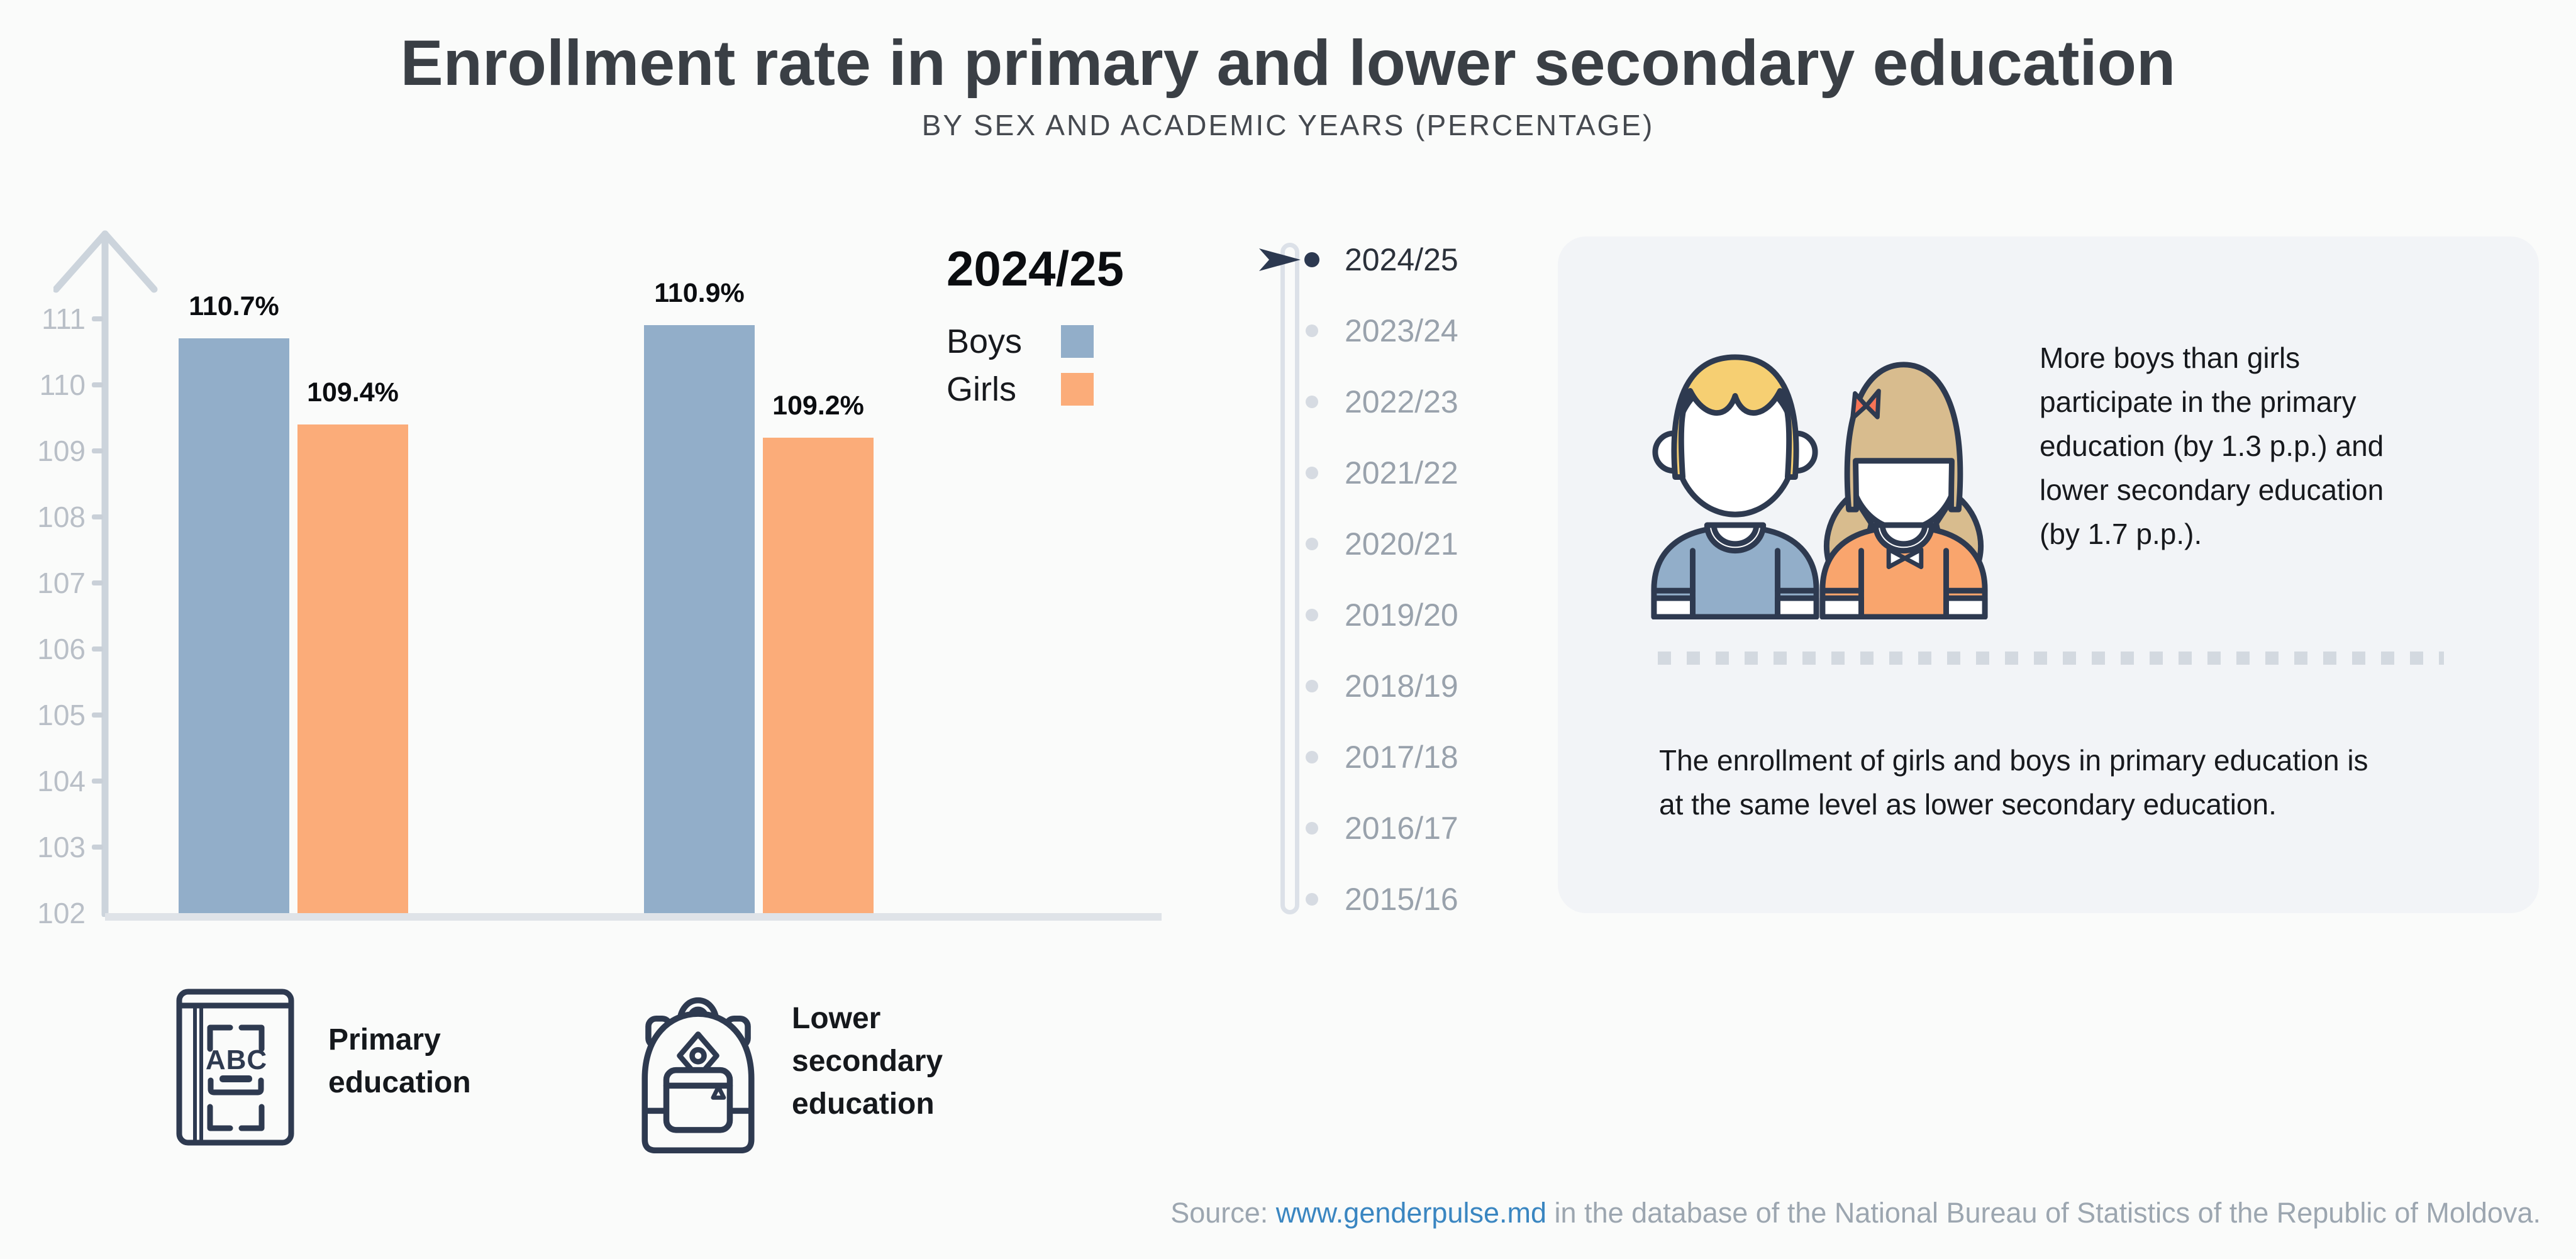 This screenshot has width=2576, height=1259. I want to click on timeline-year-label: 2018/19, so click(1401, 686).